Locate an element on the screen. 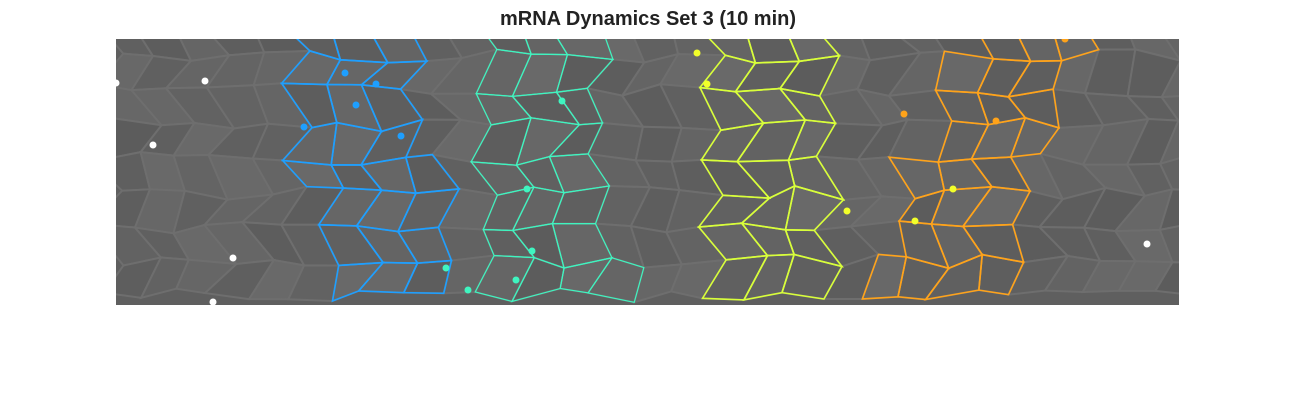 The image size is (1296, 407). figure-title: mRNA Dynamics Set 3 (10 min) is located at coordinates (647, 19).